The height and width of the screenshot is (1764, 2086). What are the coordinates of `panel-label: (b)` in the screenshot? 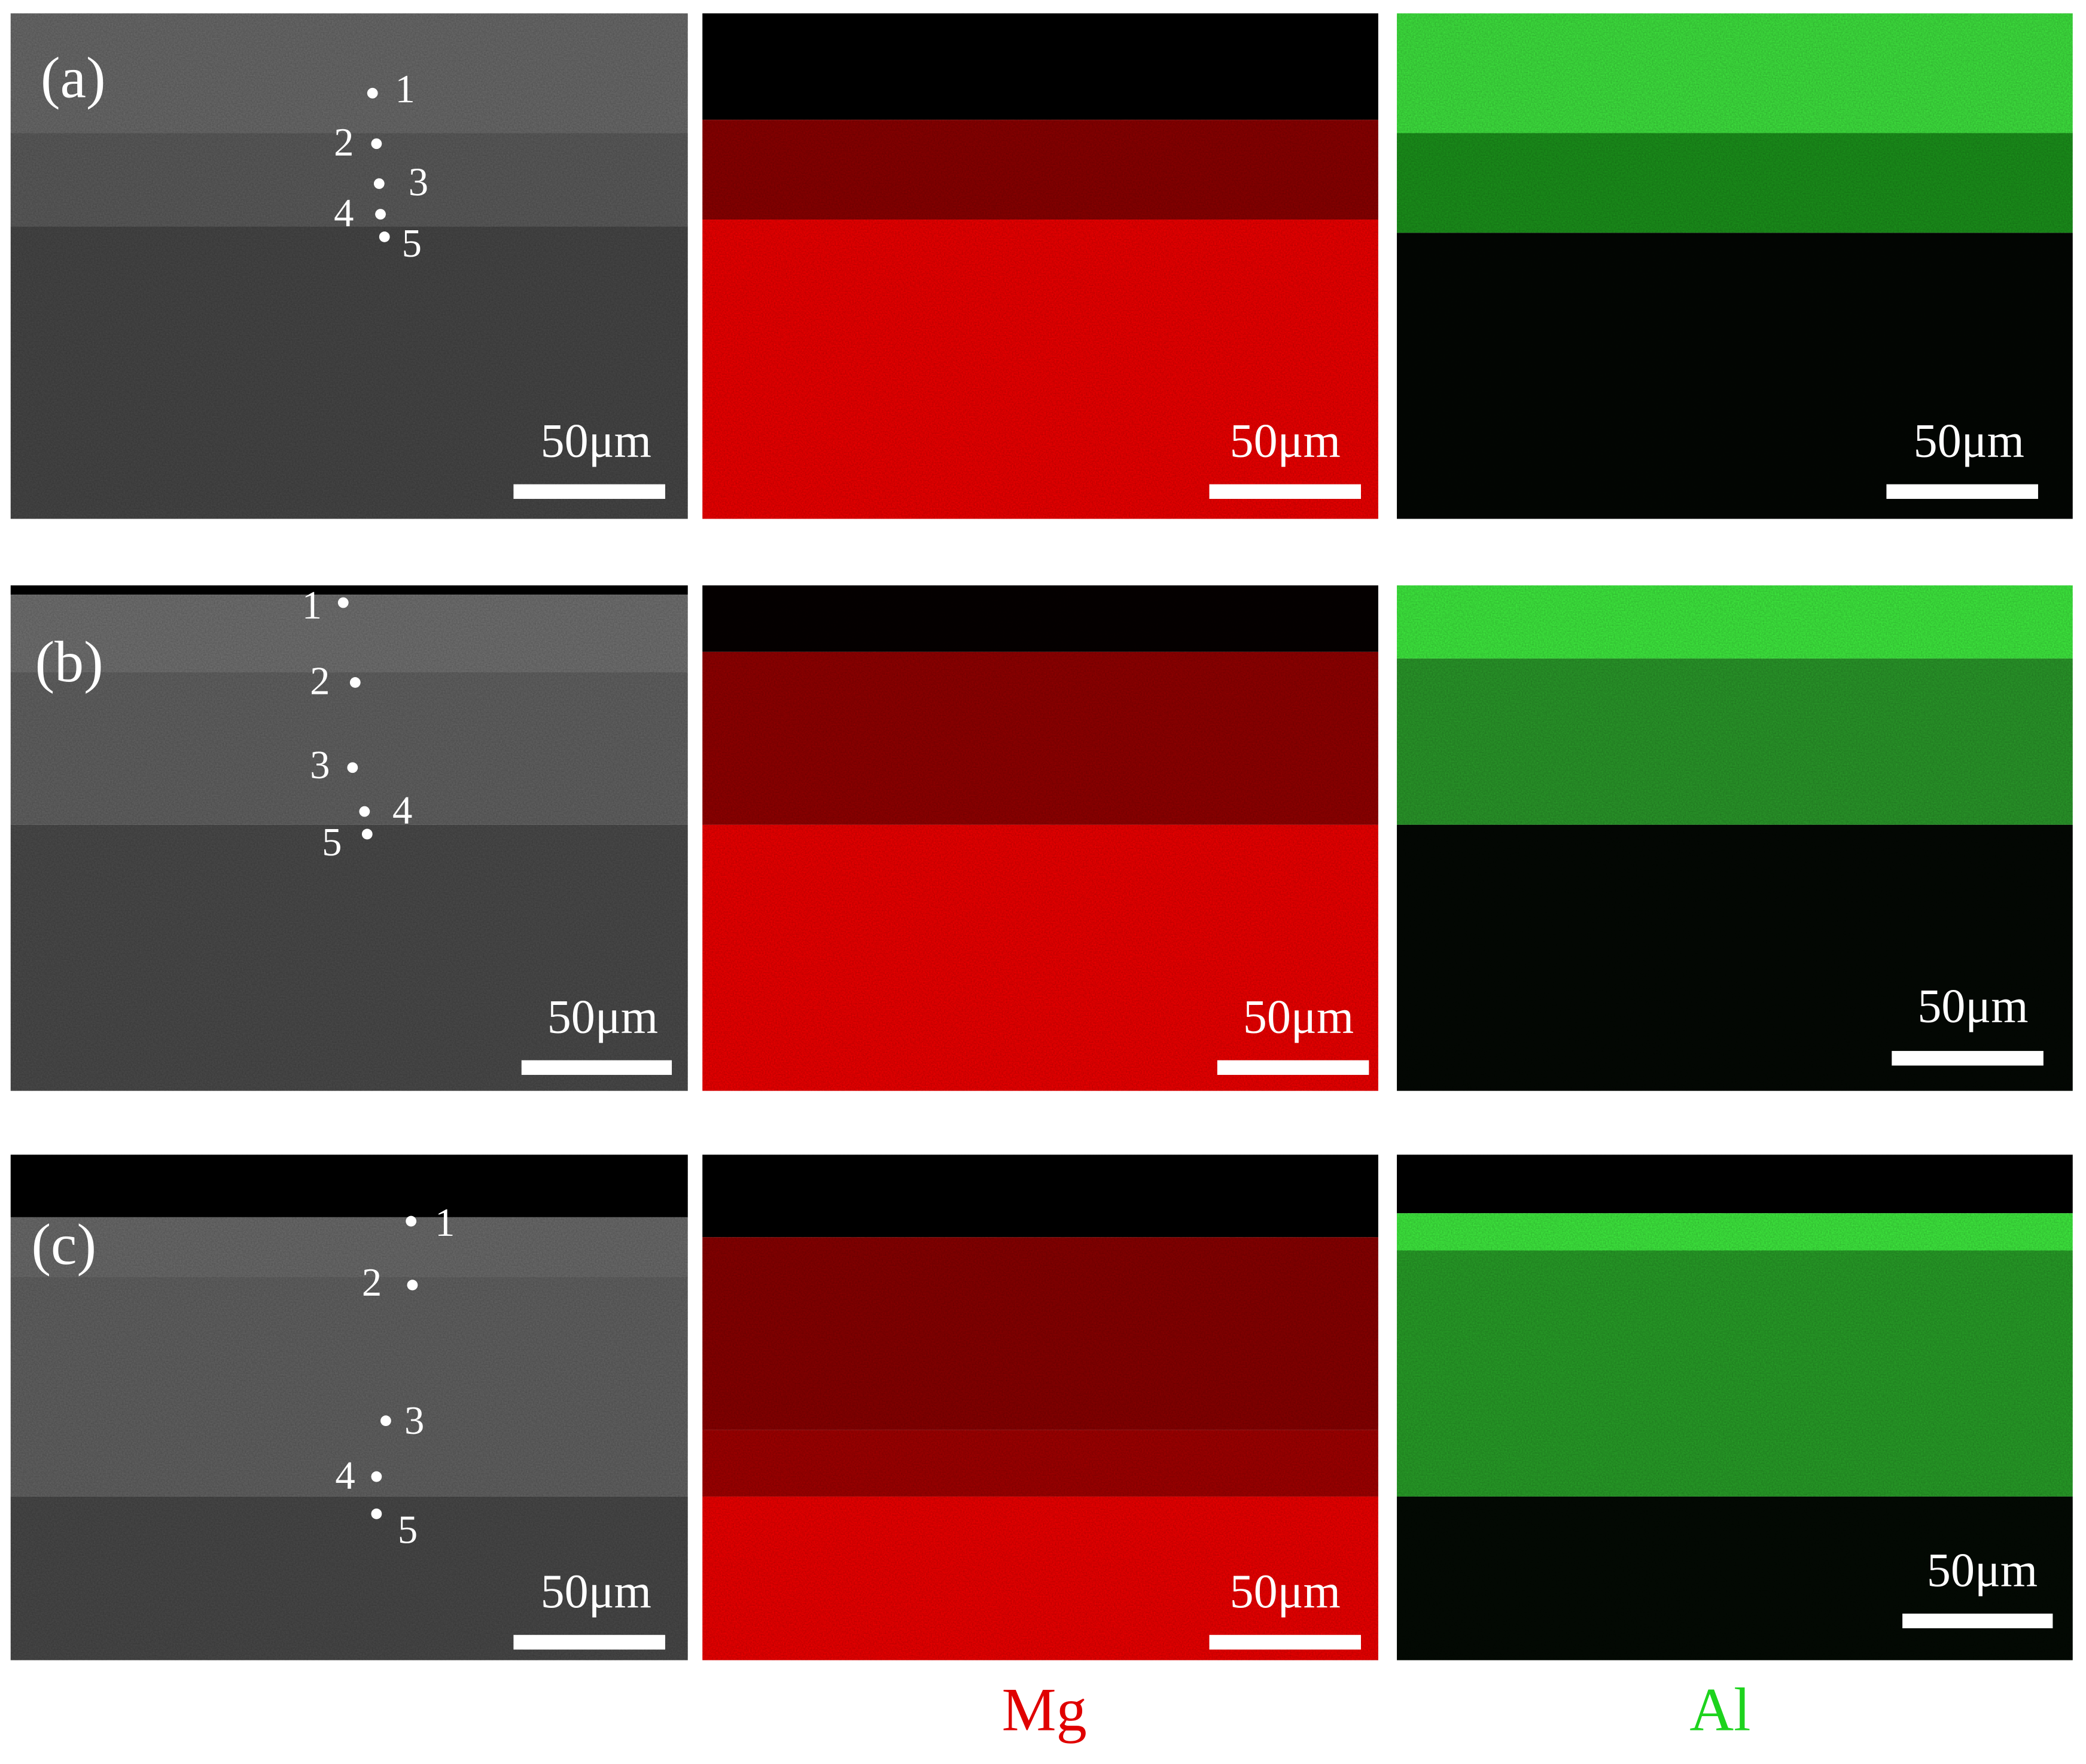 It's located at (69, 662).